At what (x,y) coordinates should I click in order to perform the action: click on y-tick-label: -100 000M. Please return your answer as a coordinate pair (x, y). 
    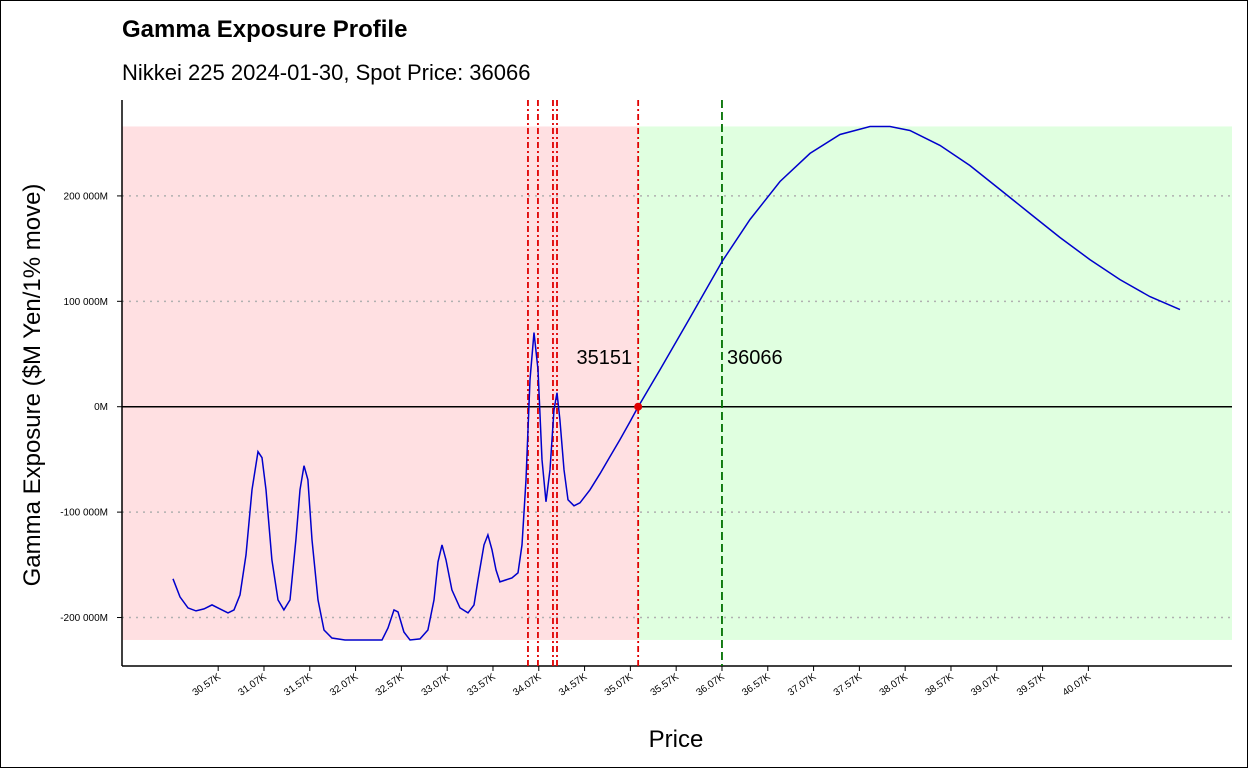
    Looking at the image, I should click on (84, 513).